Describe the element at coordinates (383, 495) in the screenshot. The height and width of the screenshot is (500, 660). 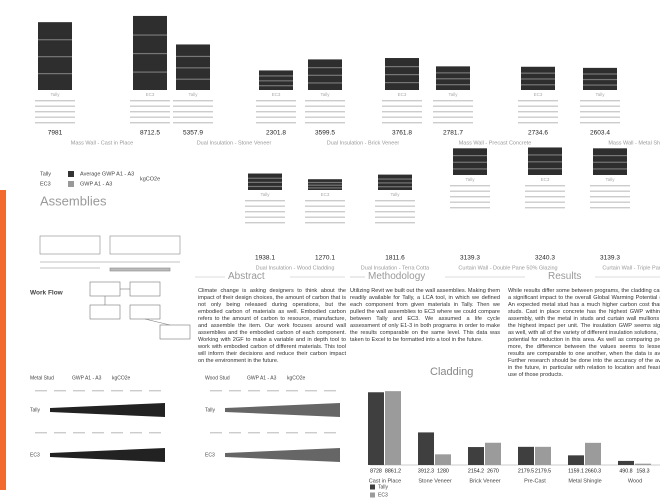
I see `legend-label: EC3` at that location.